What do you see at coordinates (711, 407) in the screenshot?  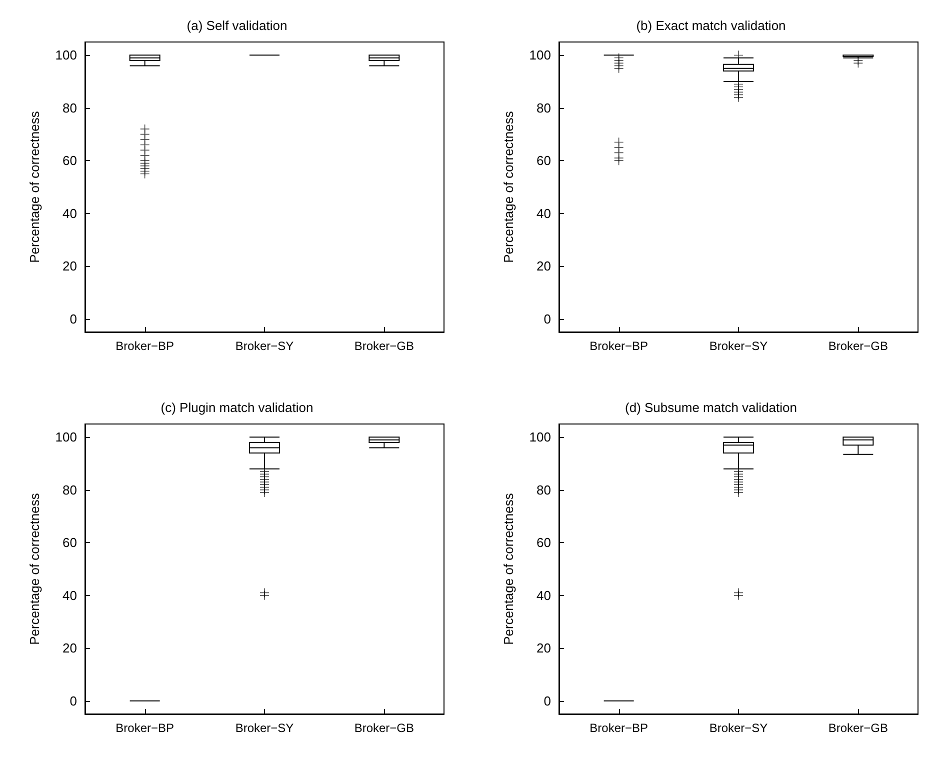 I see `chart-title: (d) Subsume match validation` at bounding box center [711, 407].